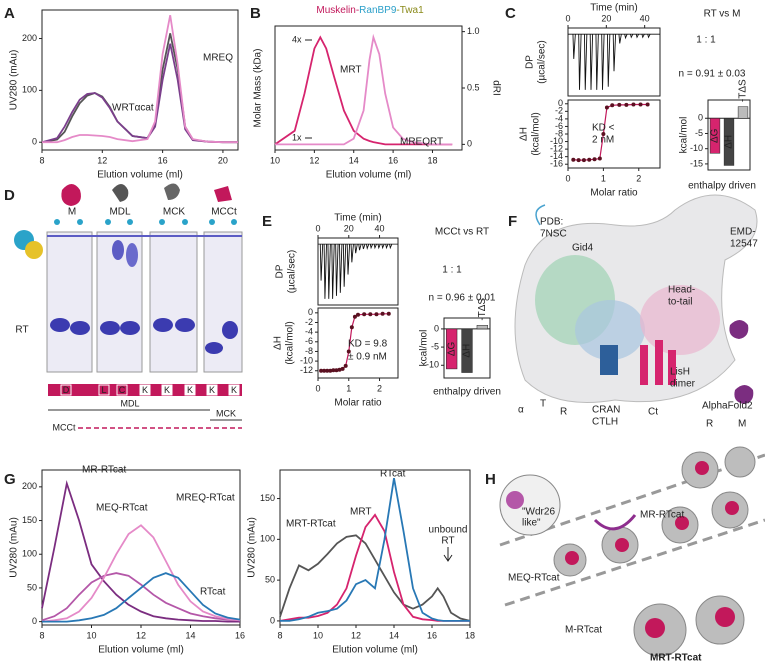 This screenshot has width=765, height=667. Describe the element at coordinates (270, 580) in the screenshot. I see `y-tick-label: 50` at that location.